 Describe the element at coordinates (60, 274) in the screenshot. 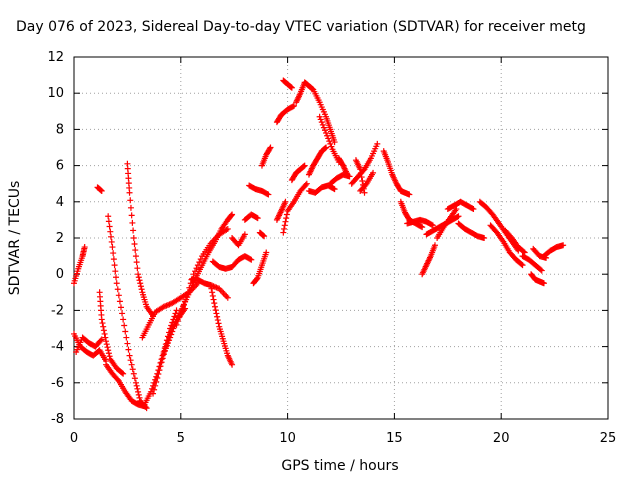

I see `y-tick-label: 0` at that location.